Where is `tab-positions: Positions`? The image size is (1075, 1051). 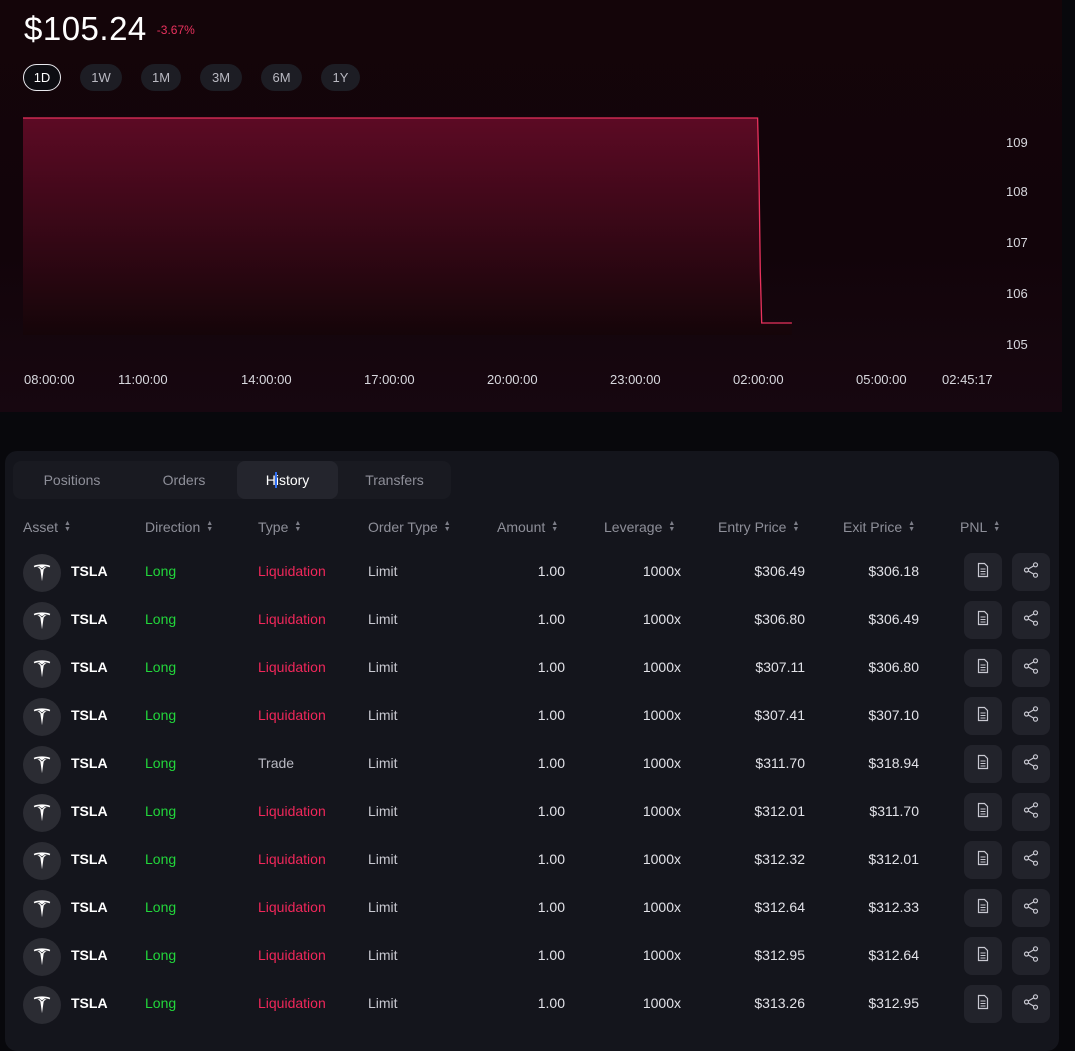 tab-positions: Positions is located at coordinates (72, 480).